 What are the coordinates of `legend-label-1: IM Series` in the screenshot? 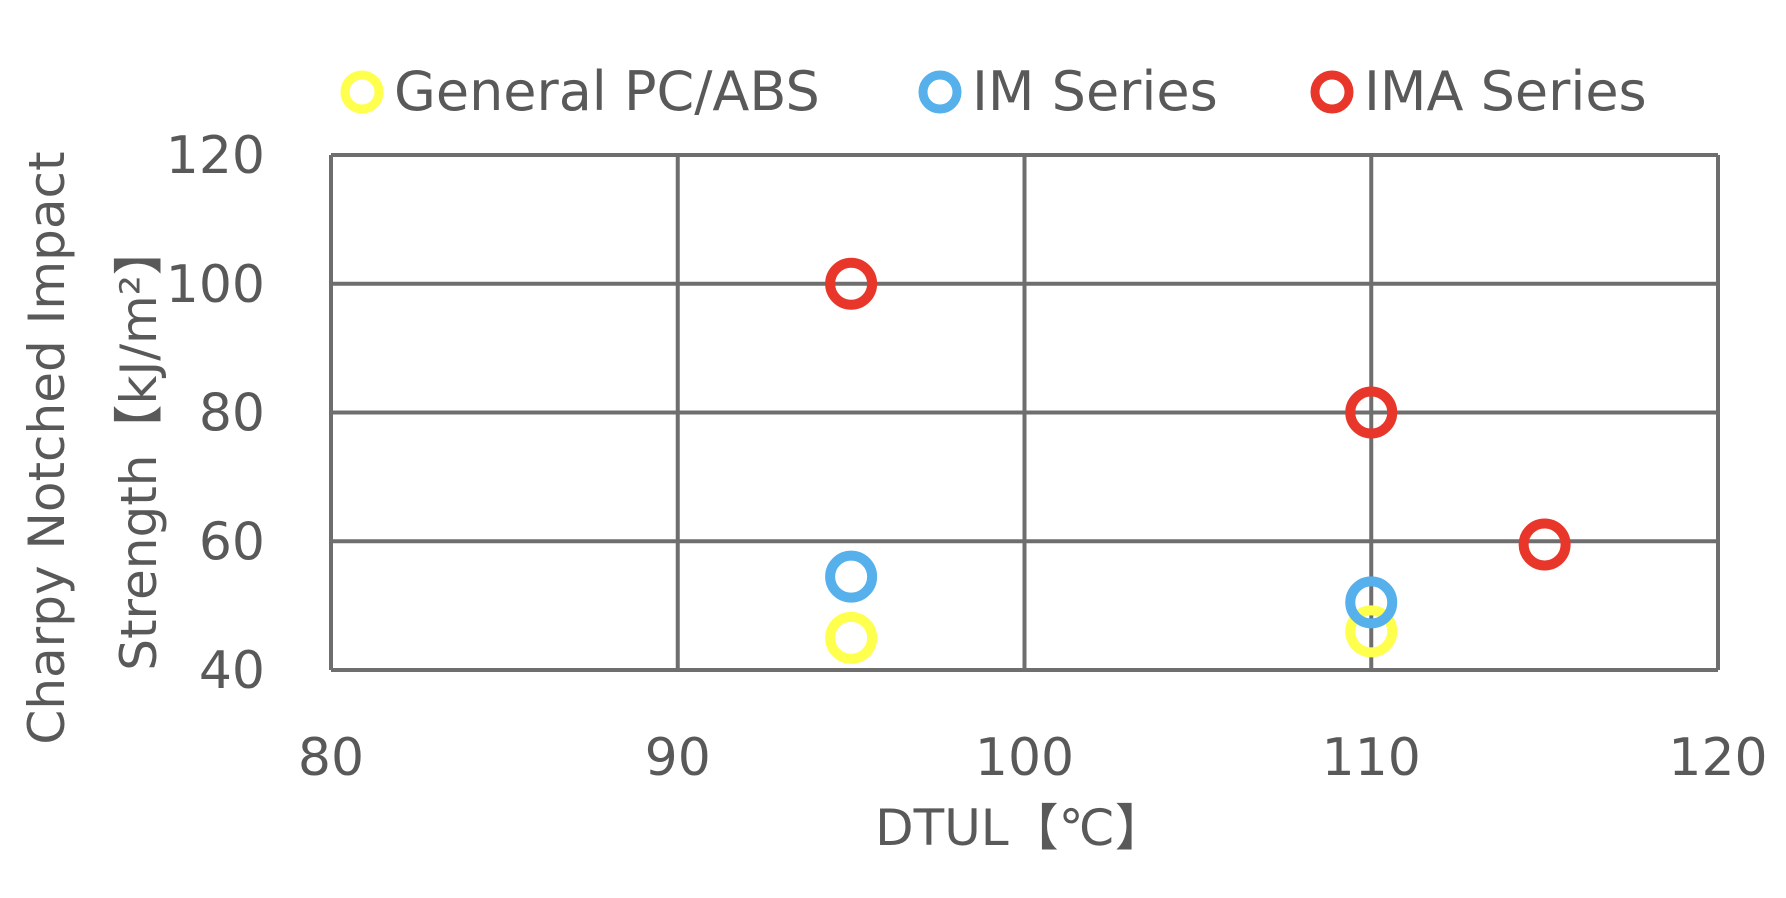 It's located at (1095, 91).